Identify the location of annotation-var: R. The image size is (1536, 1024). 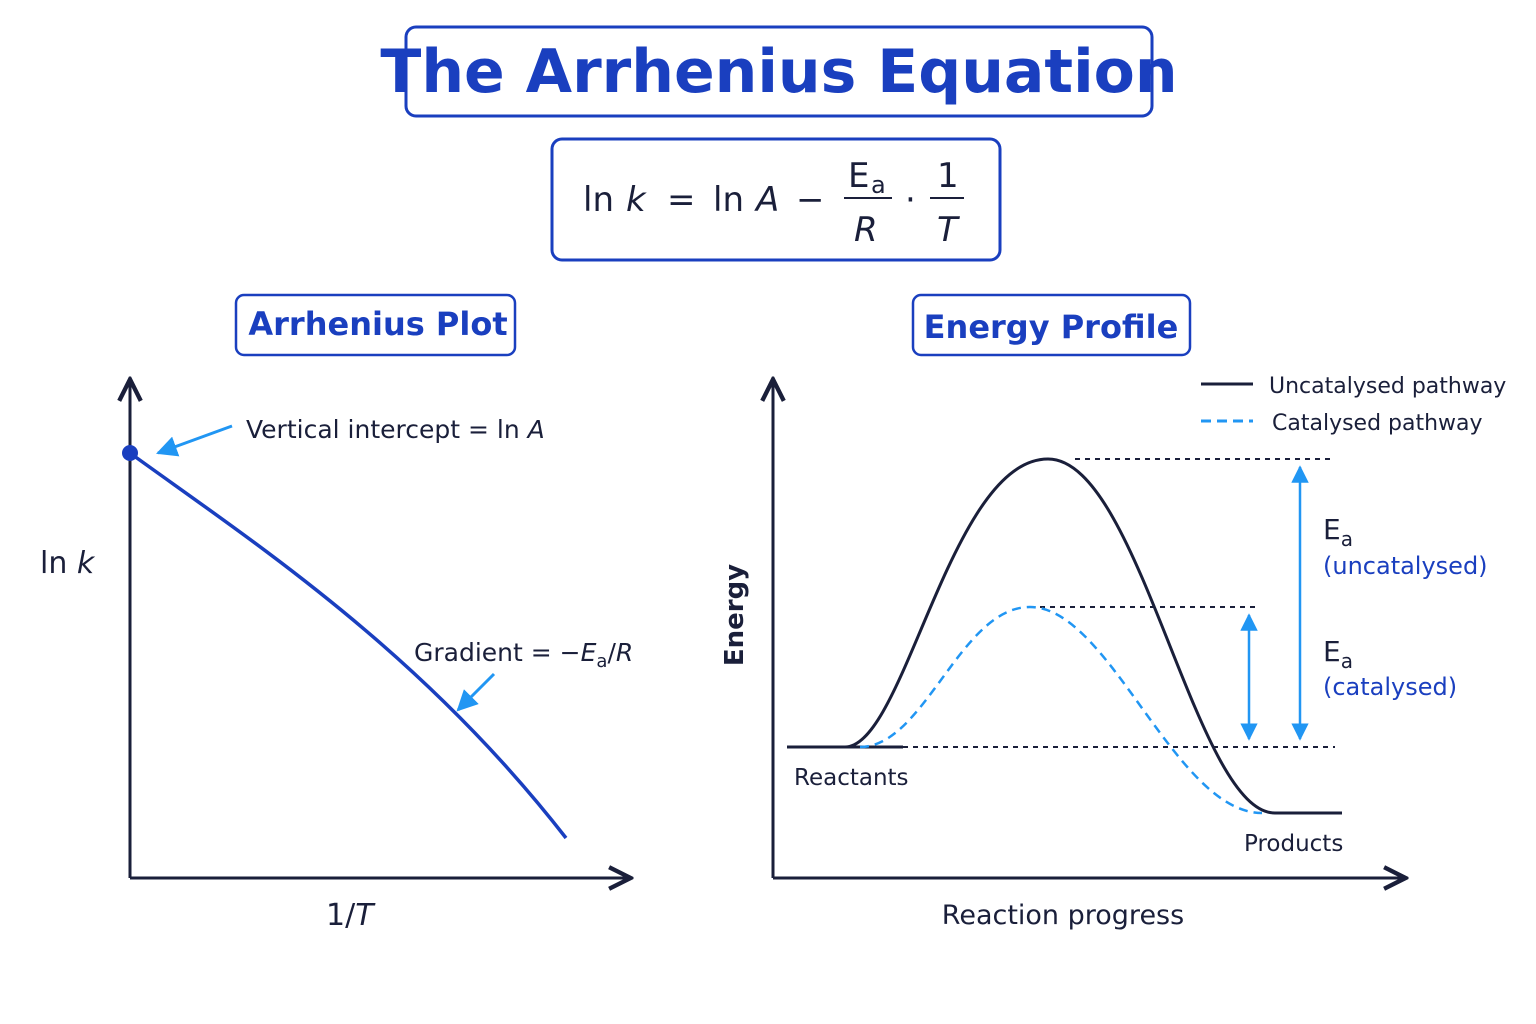
(624, 652).